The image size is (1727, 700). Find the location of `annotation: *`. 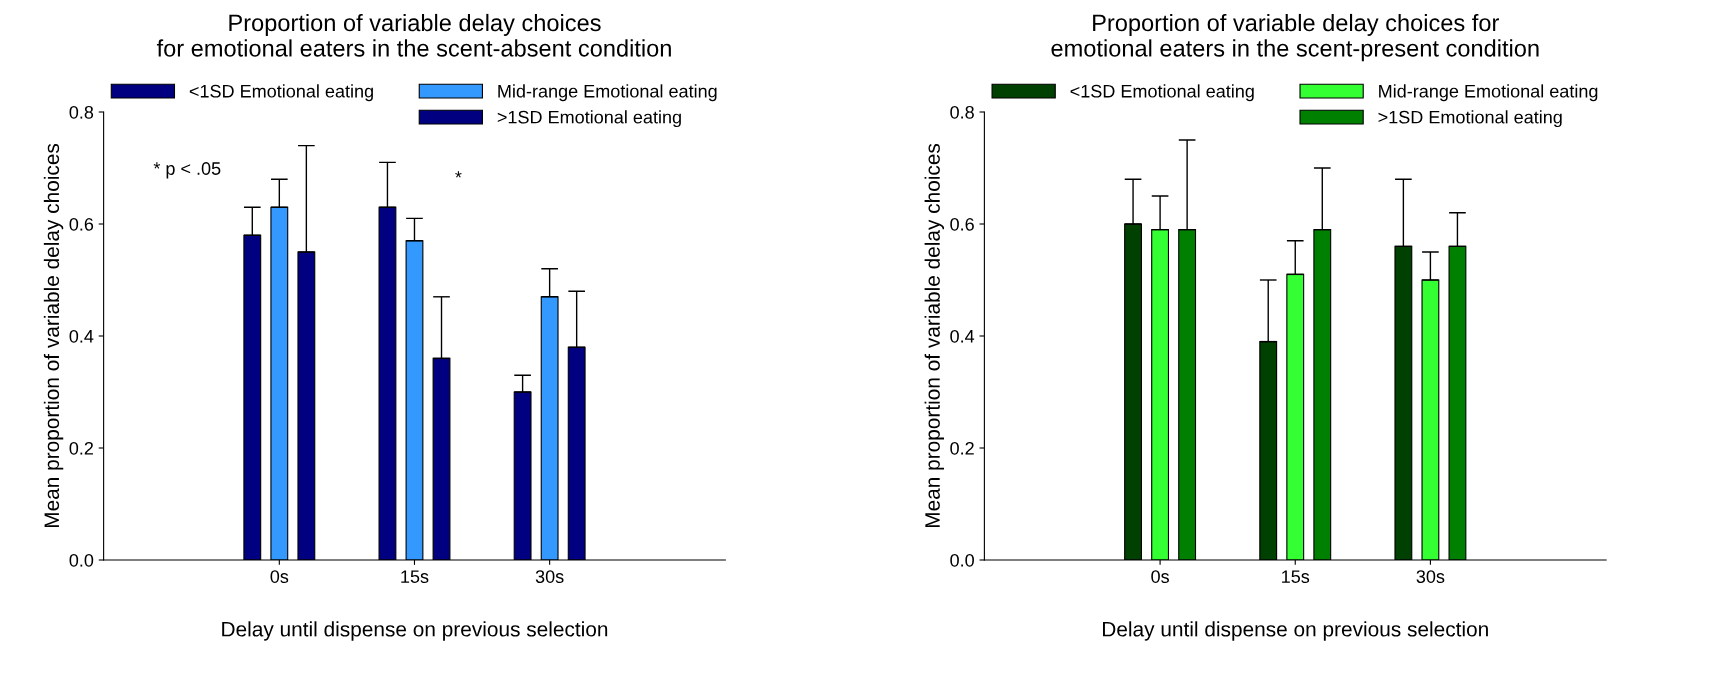

annotation: * is located at coordinates (458, 174).